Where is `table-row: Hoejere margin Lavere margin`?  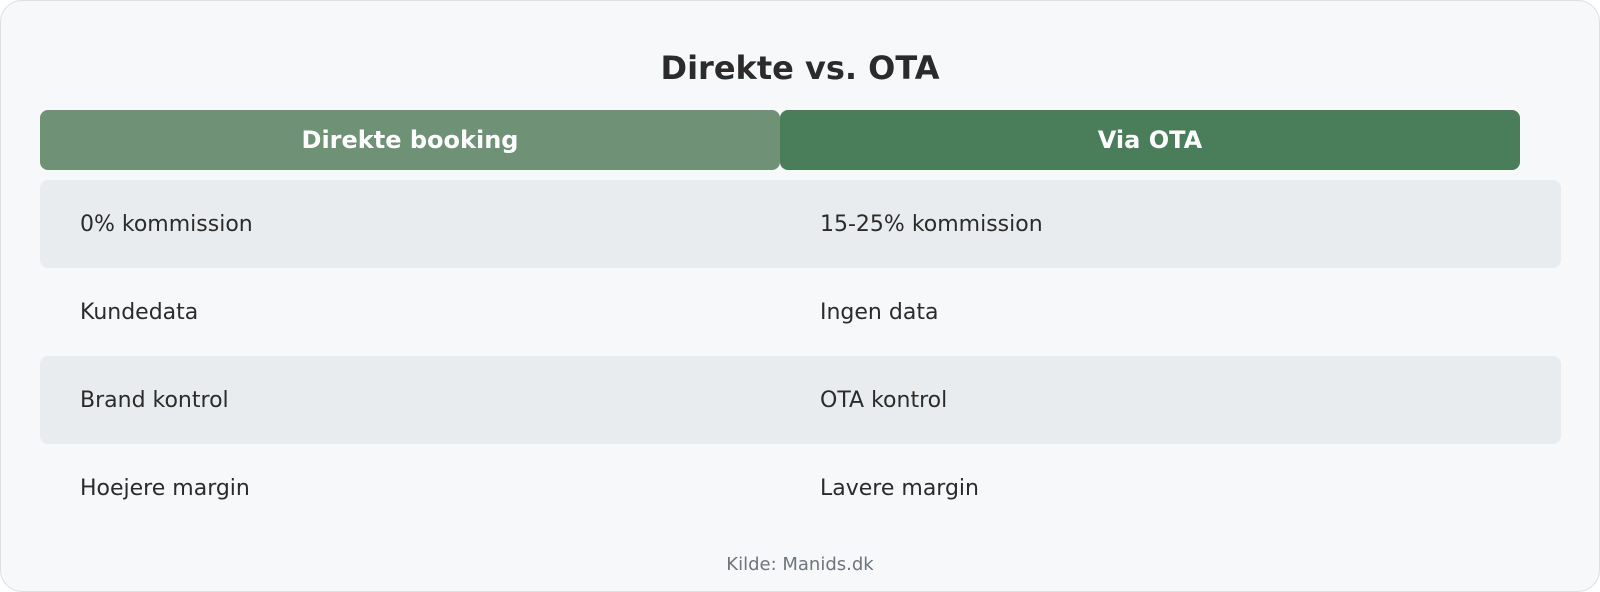
table-row: Hoejere margin Lavere margin is located at coordinates (800, 488).